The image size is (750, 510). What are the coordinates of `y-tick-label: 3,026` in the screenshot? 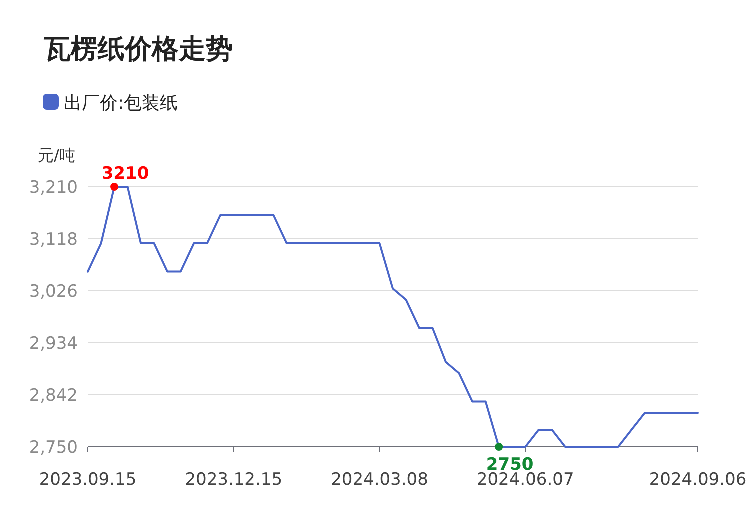 It's located at (53, 292).